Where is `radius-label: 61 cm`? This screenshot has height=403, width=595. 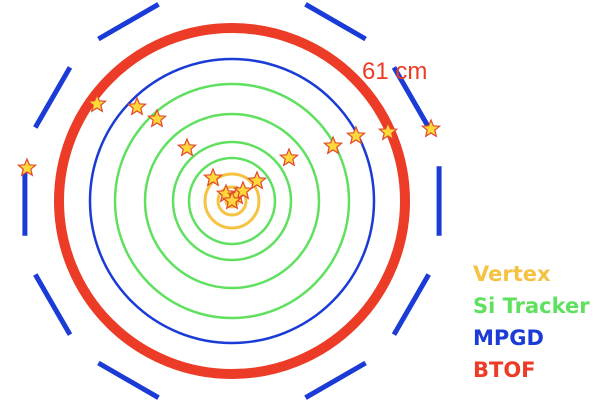 radius-label: 61 cm is located at coordinates (395, 71).